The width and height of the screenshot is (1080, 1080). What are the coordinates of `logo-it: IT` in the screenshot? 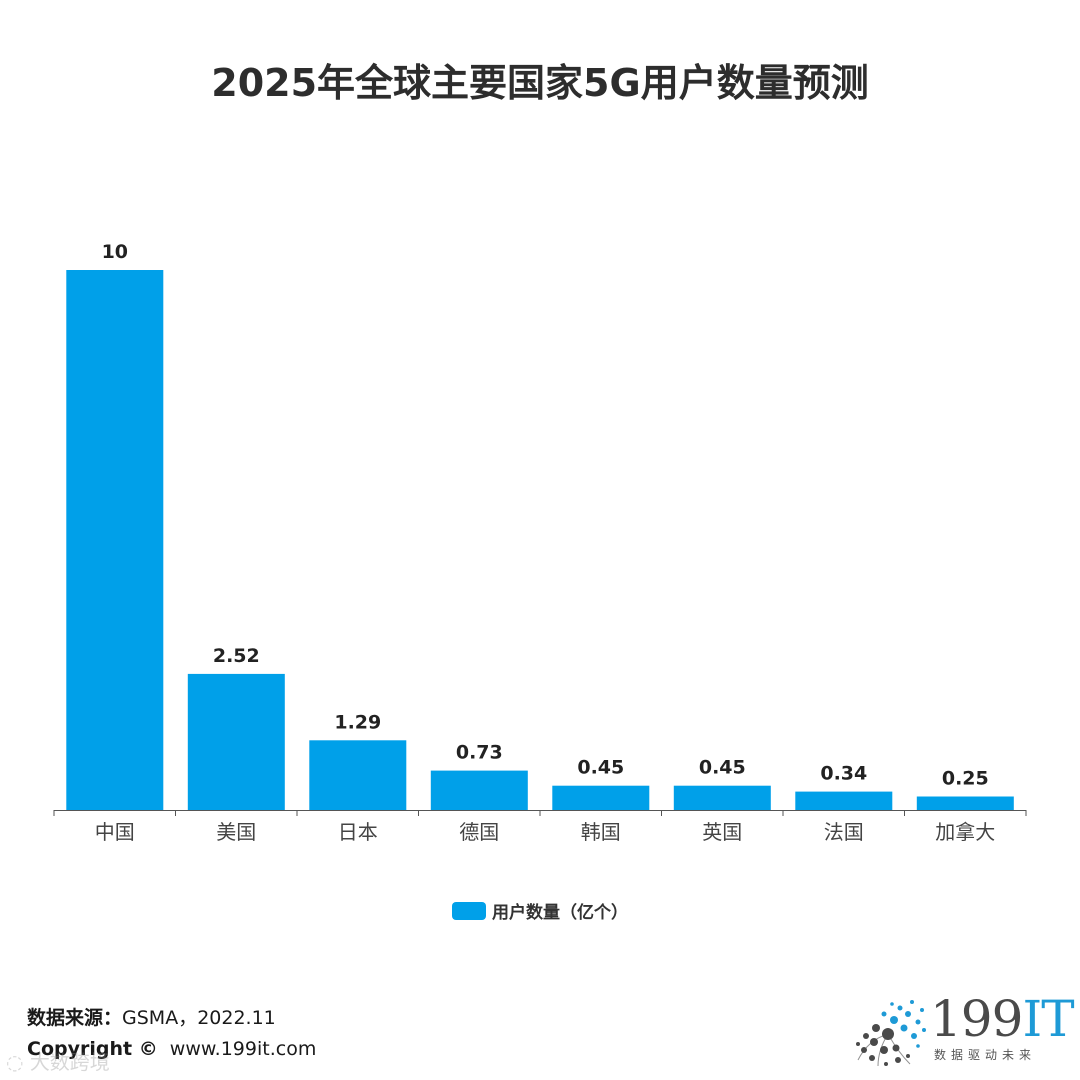 It's located at (1048, 1019).